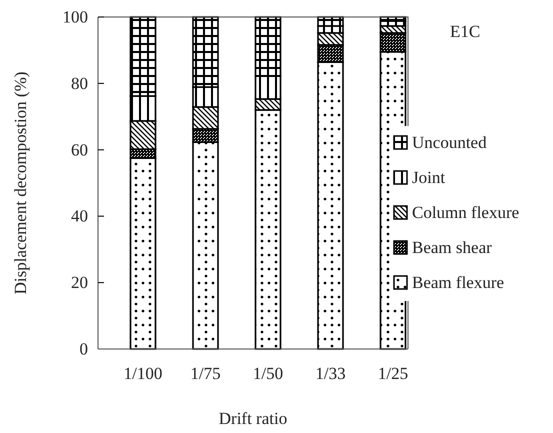 The height and width of the screenshot is (433, 553). What do you see at coordinates (330, 374) in the screenshot?
I see `x-tick-label: 1/33` at bounding box center [330, 374].